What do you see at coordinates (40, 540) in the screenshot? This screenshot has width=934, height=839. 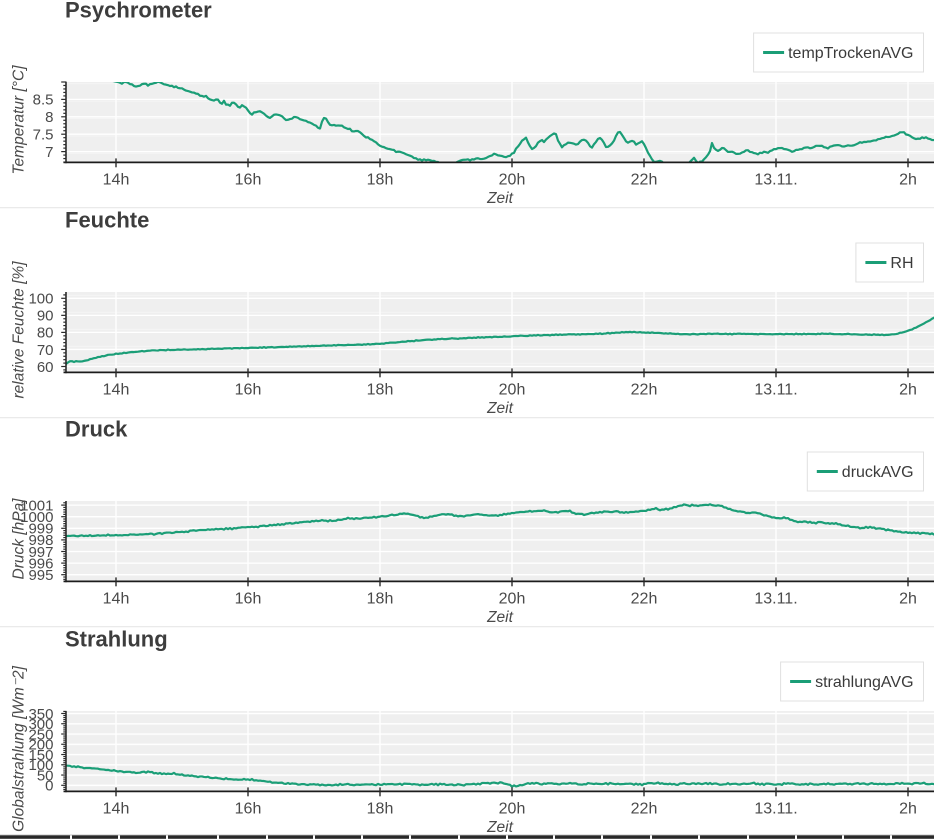 I see `svg-text: 998` at bounding box center [40, 540].